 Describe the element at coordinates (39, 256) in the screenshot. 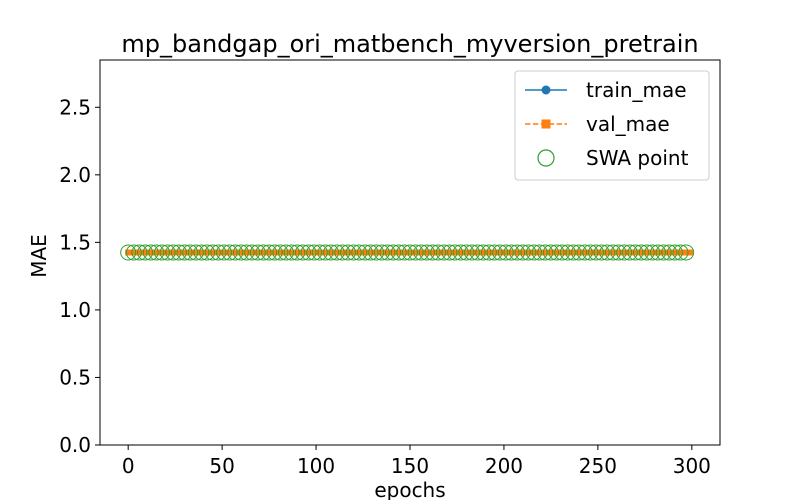

I see `y-axis-label: MAE` at that location.